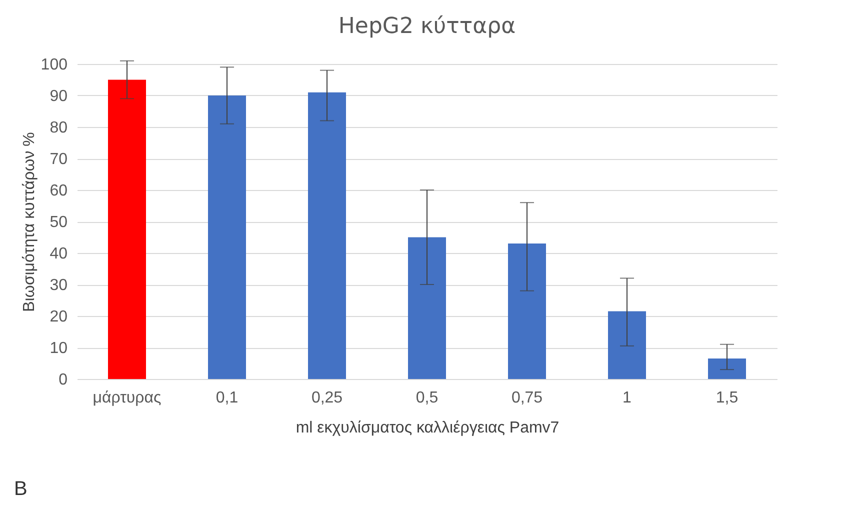 This screenshot has height=512, width=850. What do you see at coordinates (428, 428) in the screenshot?
I see `x-axis-title: ml εκχυλίσματος καλλιέργειας Pamv7` at bounding box center [428, 428].